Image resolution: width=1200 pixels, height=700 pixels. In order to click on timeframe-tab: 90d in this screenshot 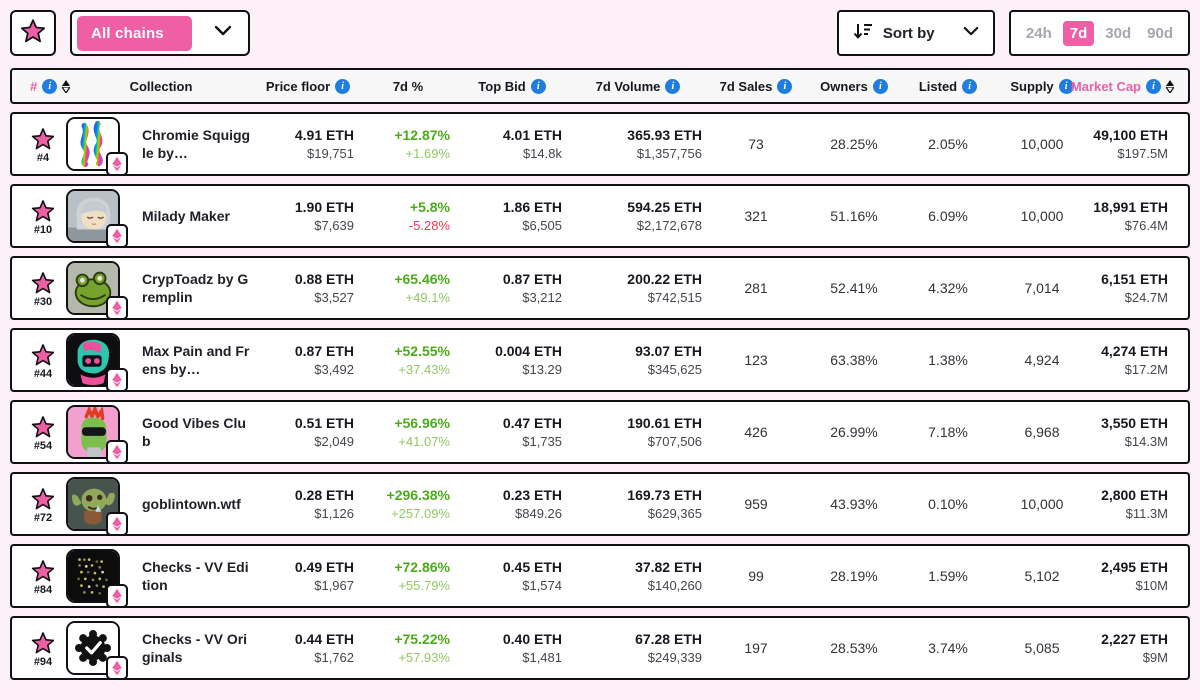, I will do `click(1160, 33)`.